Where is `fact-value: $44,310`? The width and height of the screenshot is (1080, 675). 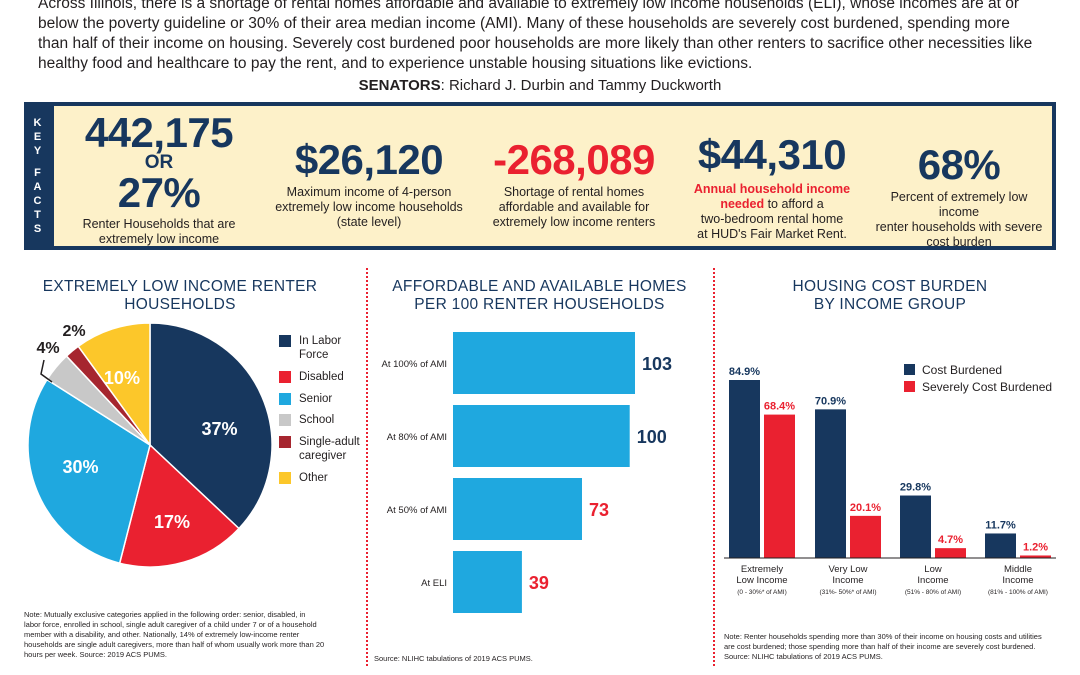 fact-value: $44,310 is located at coordinates (772, 154).